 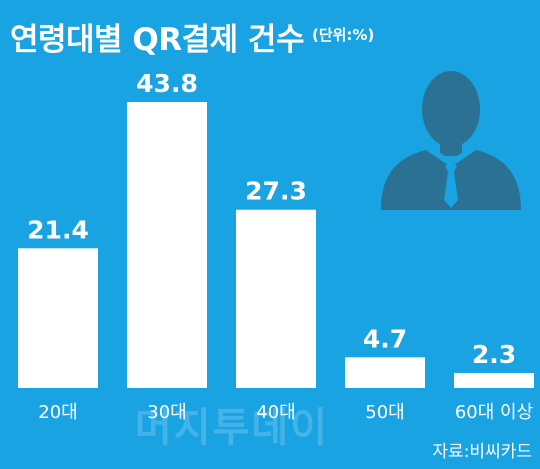 What do you see at coordinates (167, 245) in the screenshot?
I see `bar-30대` at bounding box center [167, 245].